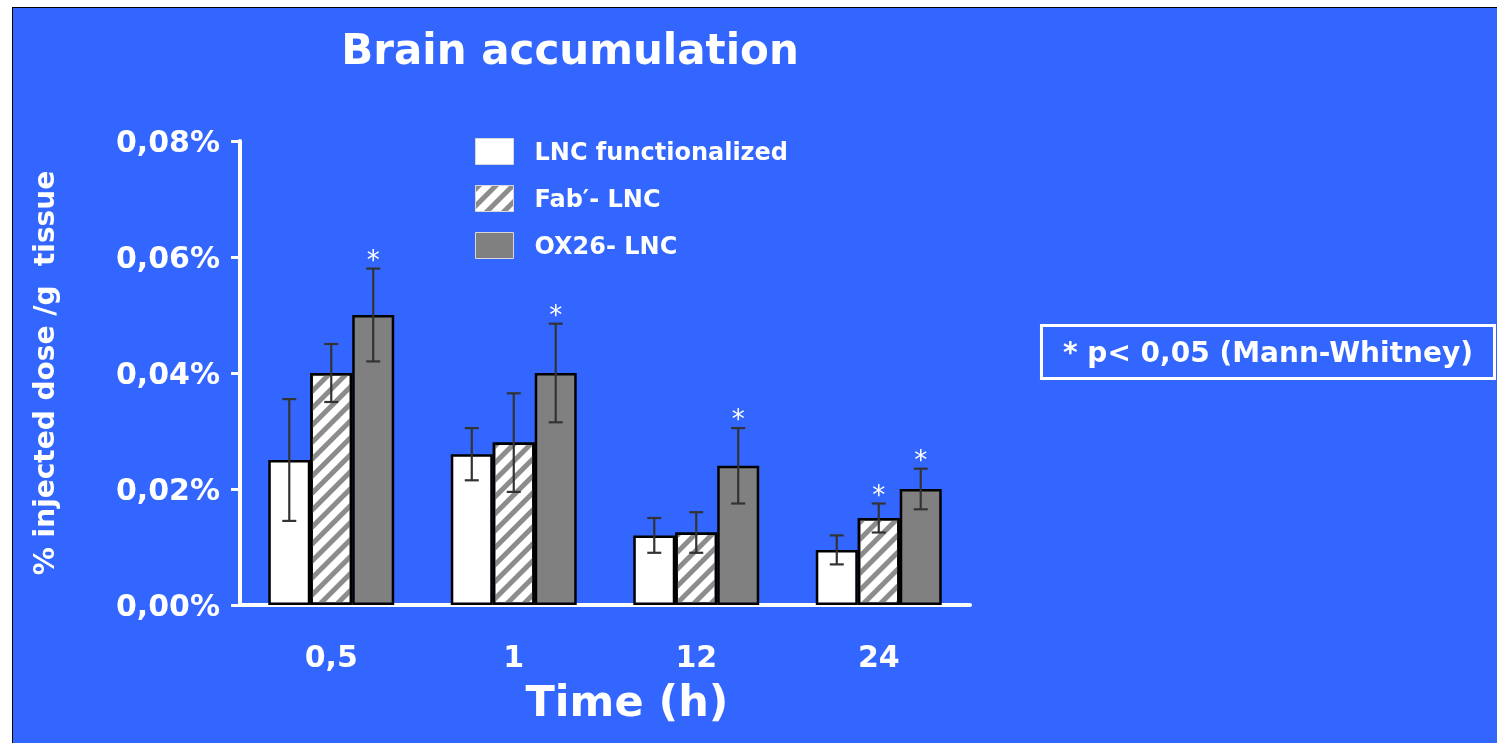  I want to click on legend-label: Fab′- LNC, so click(597, 198).